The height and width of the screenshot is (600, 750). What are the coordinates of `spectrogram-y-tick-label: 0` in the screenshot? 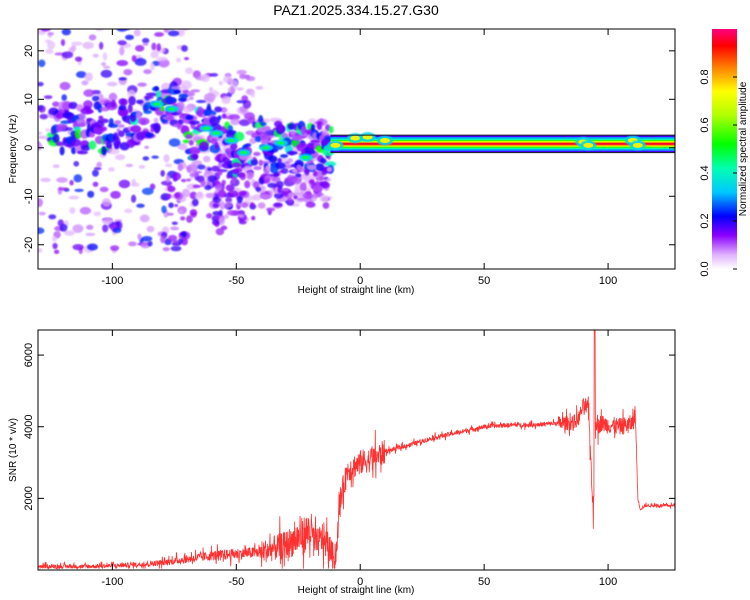 It's located at (29, 148).